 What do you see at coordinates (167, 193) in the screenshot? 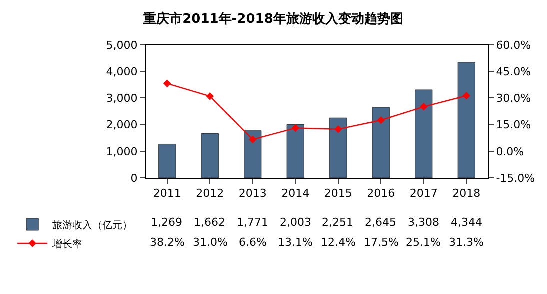
I see `x-tick-label: 2011` at bounding box center [167, 193].